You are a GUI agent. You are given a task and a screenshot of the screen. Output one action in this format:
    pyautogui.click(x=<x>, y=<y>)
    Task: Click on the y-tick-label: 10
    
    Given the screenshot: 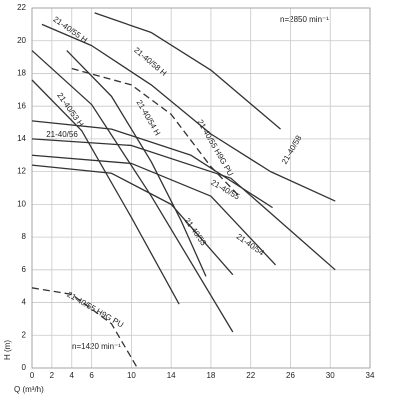 What is the action you would take?
    pyautogui.click(x=21, y=203)
    